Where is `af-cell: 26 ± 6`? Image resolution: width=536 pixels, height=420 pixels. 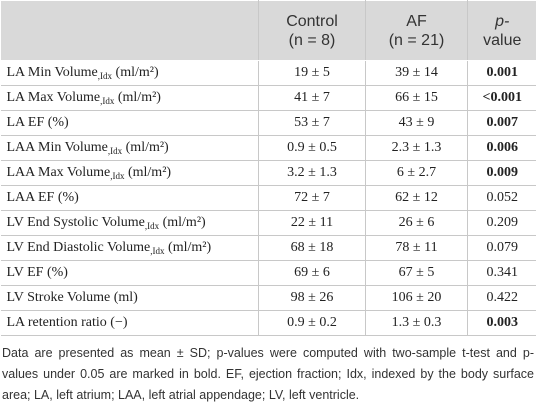
af-cell: 26 ± 6 is located at coordinates (416, 223).